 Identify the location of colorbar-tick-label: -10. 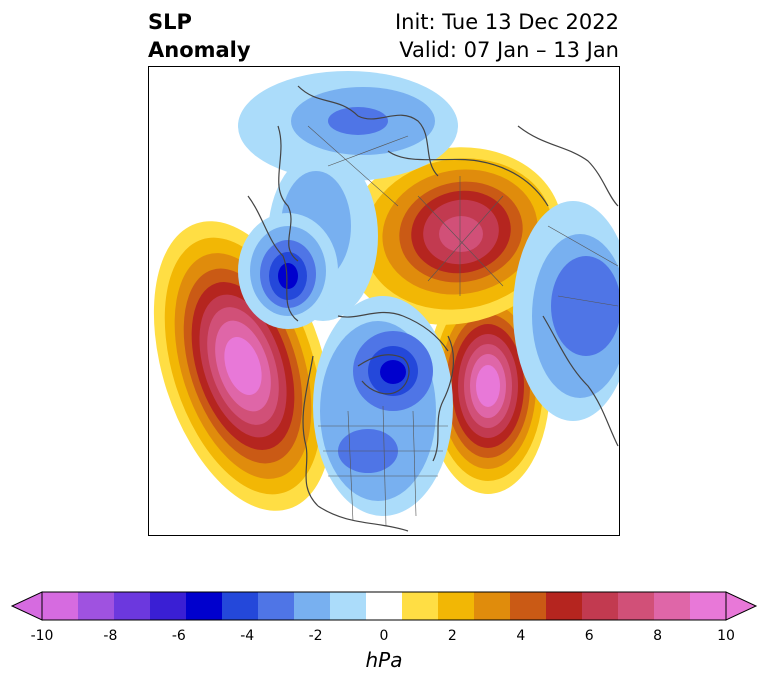
(42, 636).